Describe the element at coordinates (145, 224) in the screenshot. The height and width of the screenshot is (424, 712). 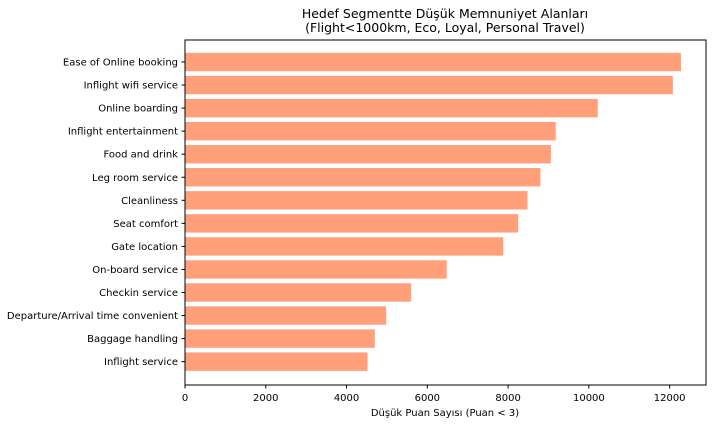
I see `y-tick-label: Seat comfort` at that location.